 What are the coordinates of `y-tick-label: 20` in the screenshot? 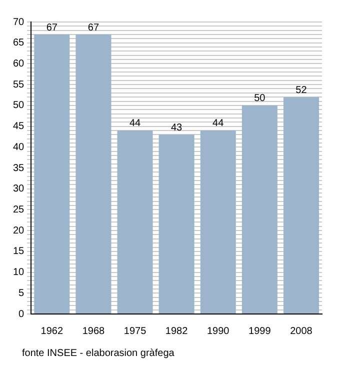 It's located at (19, 230).